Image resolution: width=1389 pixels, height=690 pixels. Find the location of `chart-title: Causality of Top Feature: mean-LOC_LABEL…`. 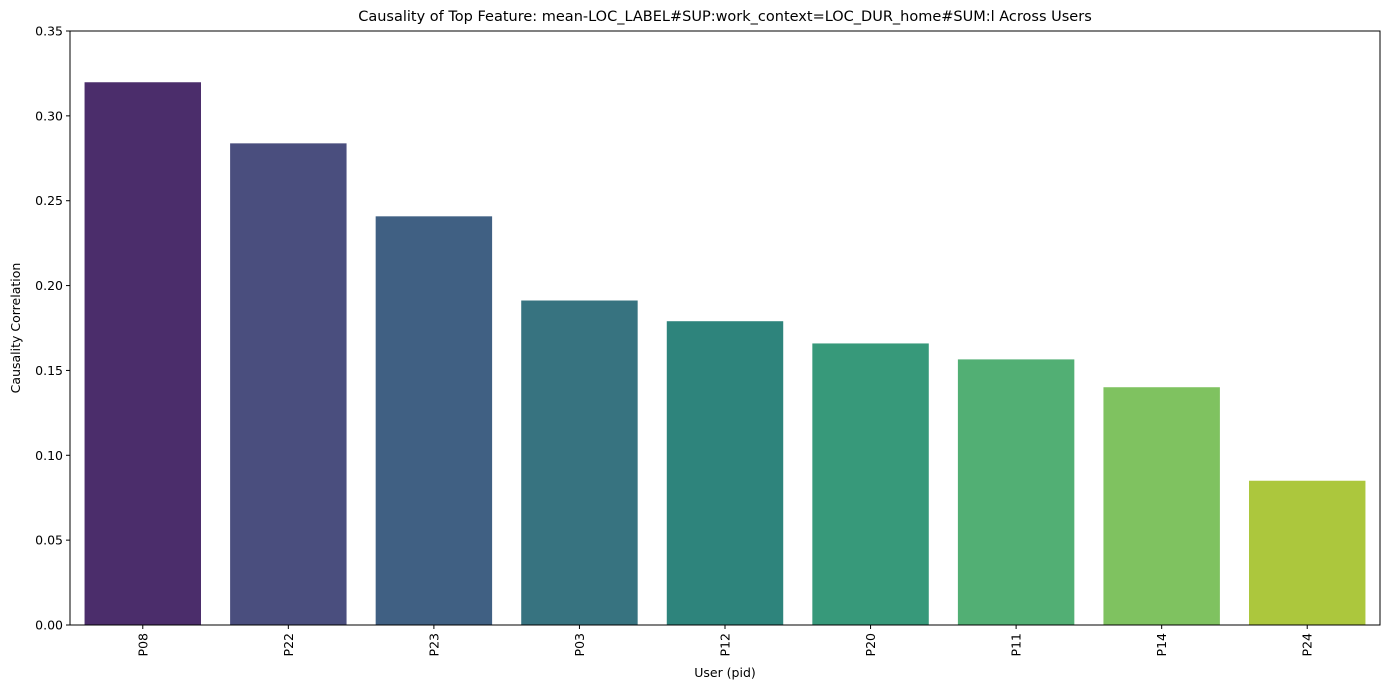

chart-title: Causality of Top Feature: mean-LOC_LABEL… is located at coordinates (725, 17).